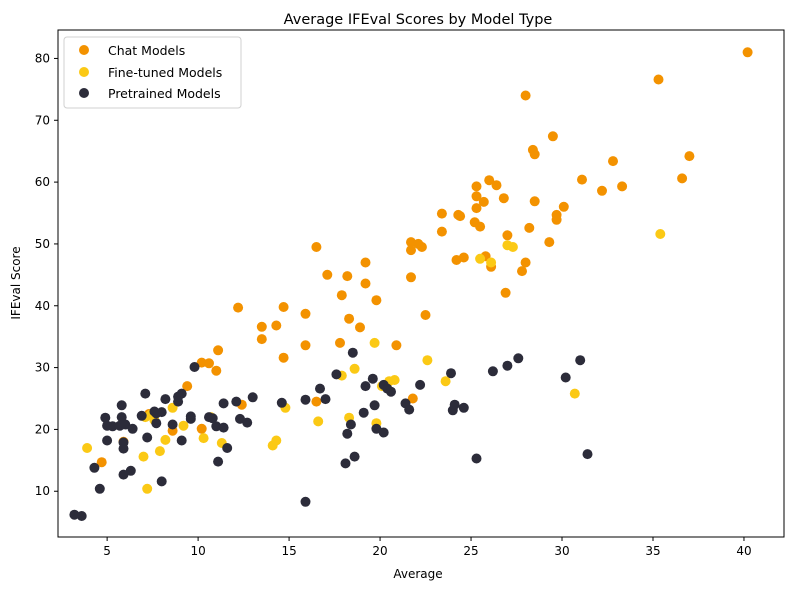  Describe the element at coordinates (165, 72) in the screenshot. I see `legend-label-fine-tuned: Fine-tuned Models` at that location.